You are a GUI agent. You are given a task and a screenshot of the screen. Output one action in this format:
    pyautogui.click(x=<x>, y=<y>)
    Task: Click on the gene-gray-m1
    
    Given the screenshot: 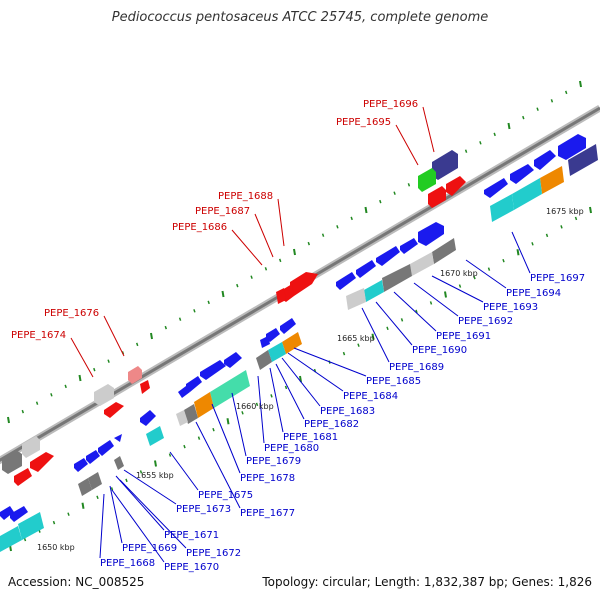 What is the action you would take?
    pyautogui.click(x=444, y=251)
    